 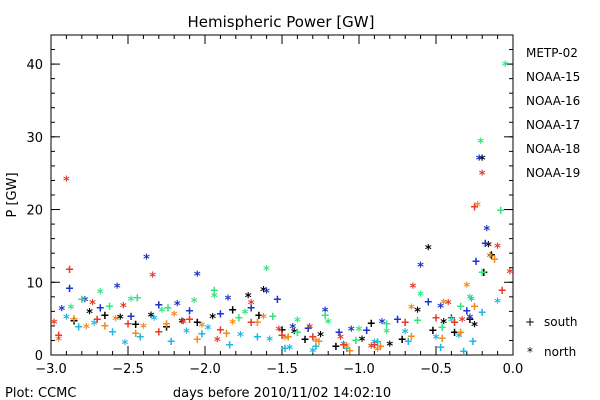 What do you see at coordinates (34, 283) in the screenshot?
I see `y-tick-label: 10` at bounding box center [34, 283].